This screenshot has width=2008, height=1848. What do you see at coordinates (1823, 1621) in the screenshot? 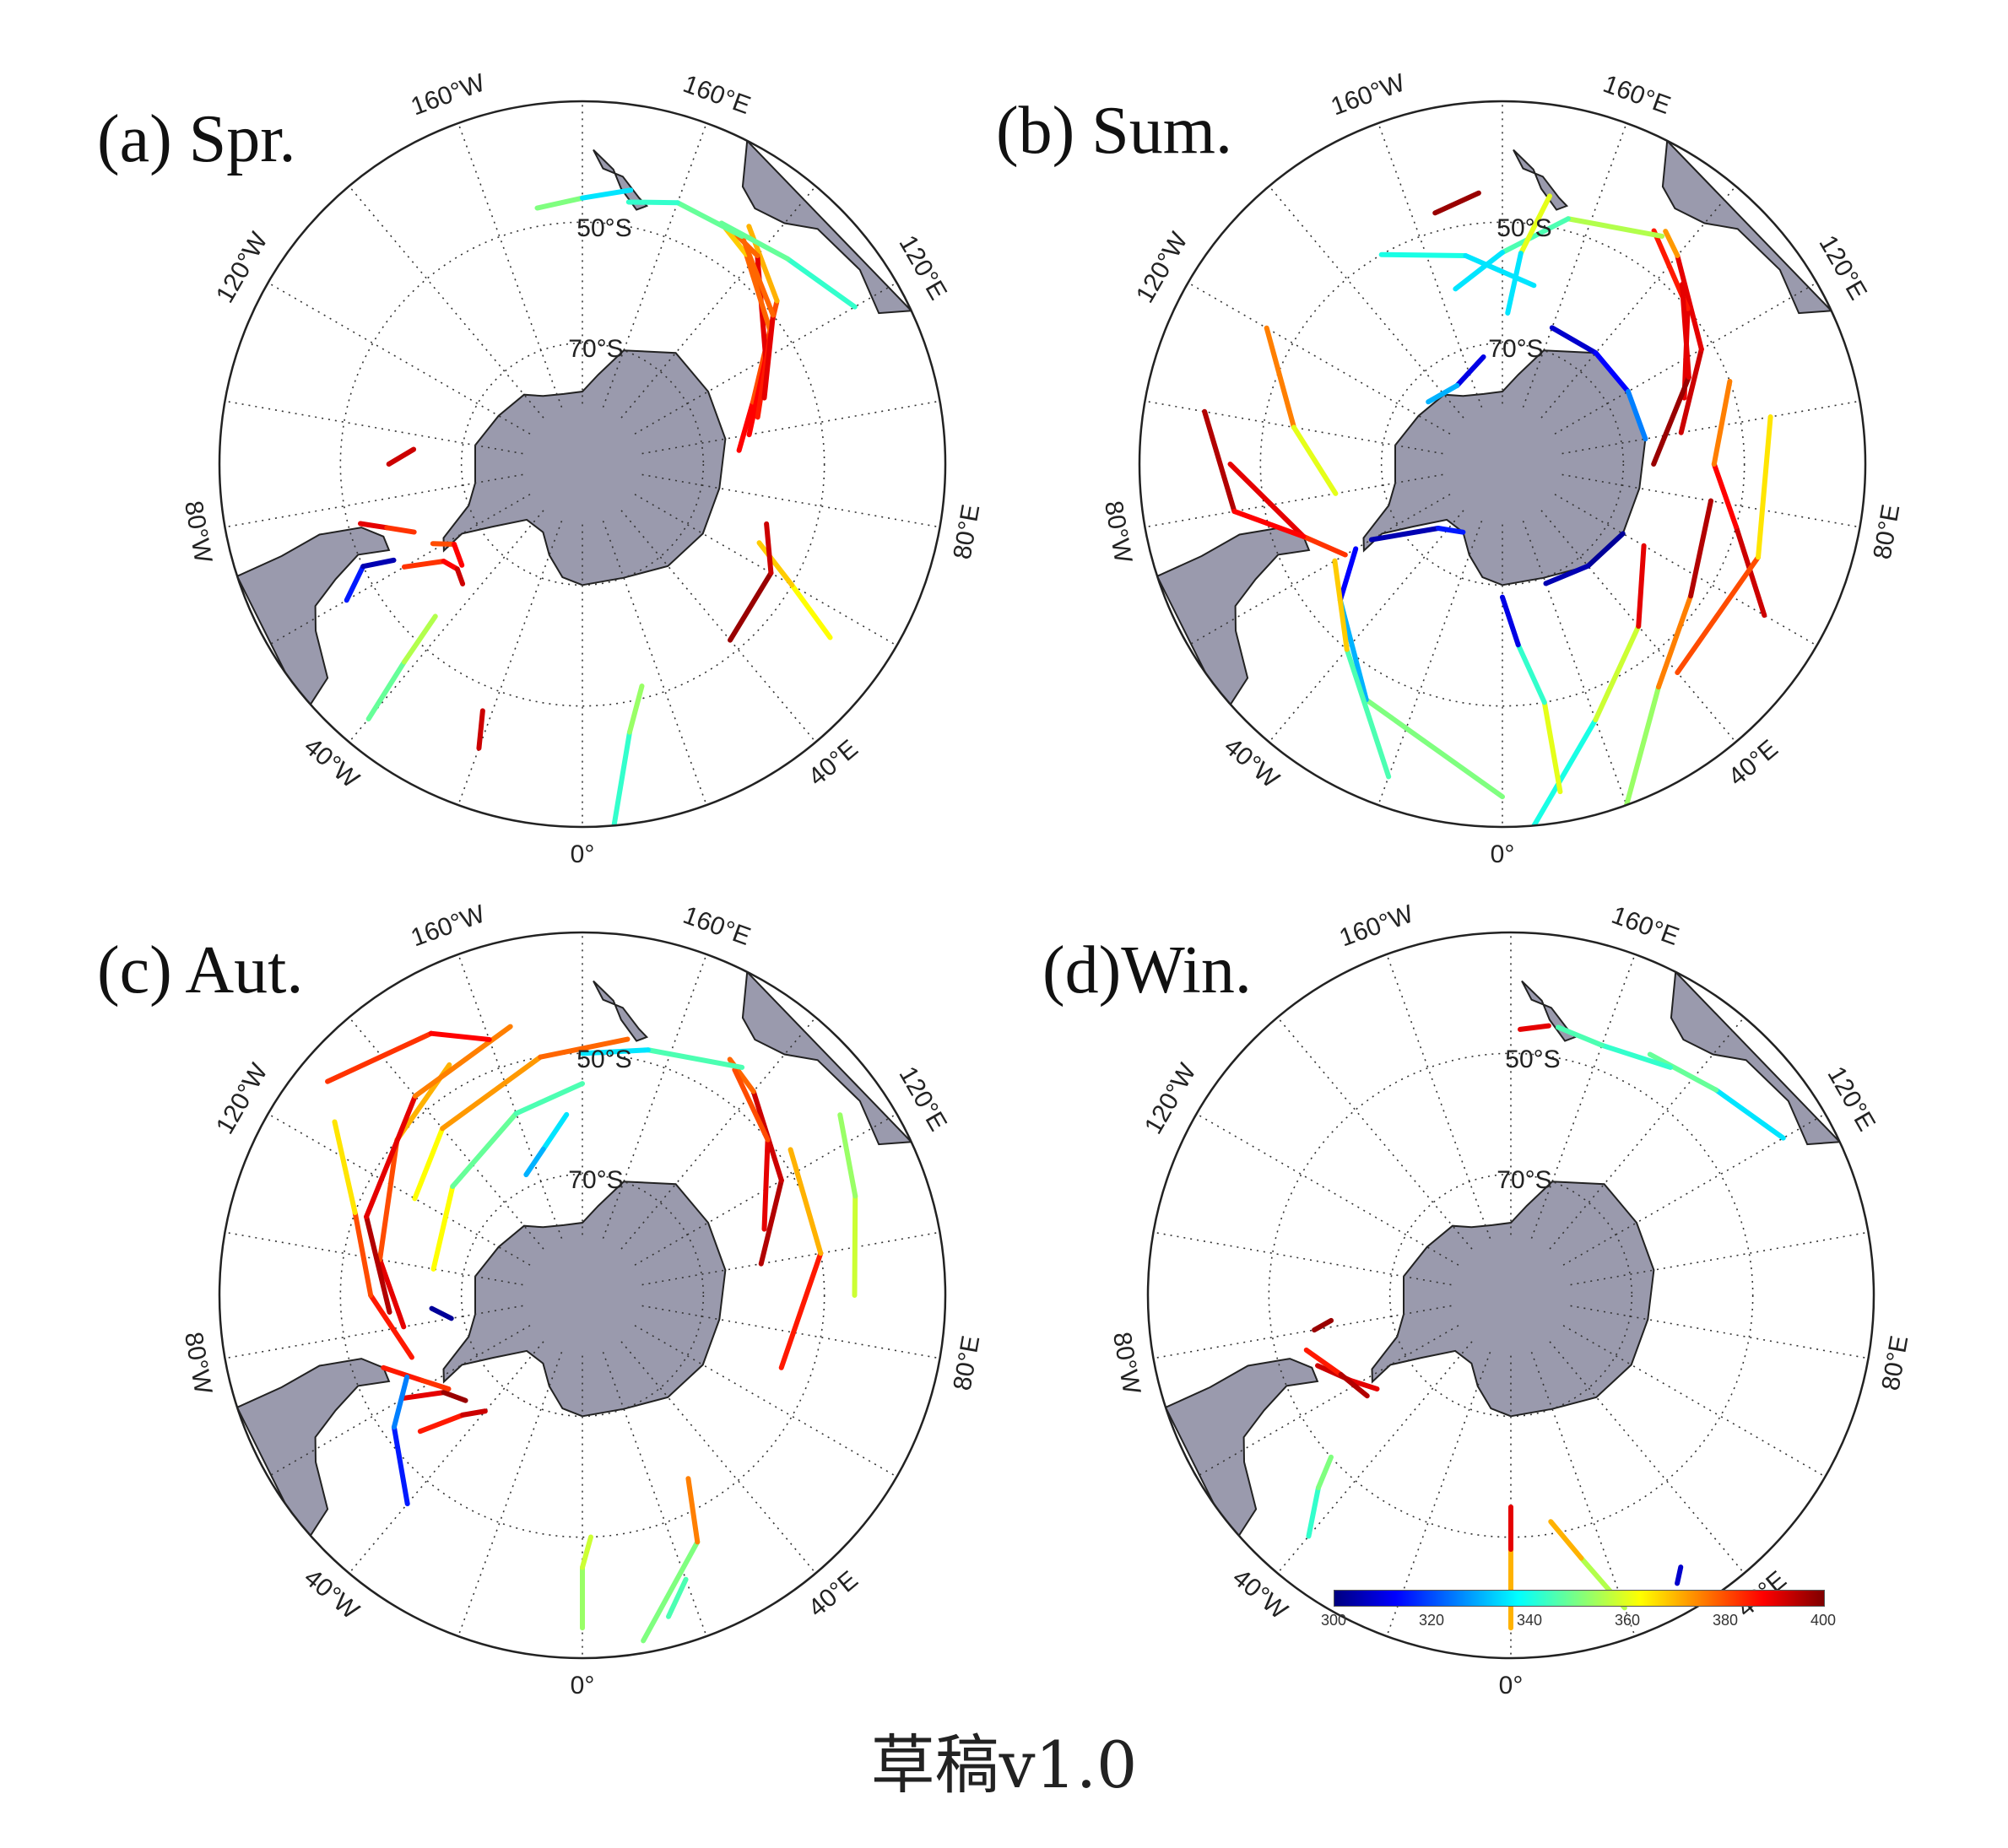
I see `colorbar-tick-label: 400` at bounding box center [1823, 1621].